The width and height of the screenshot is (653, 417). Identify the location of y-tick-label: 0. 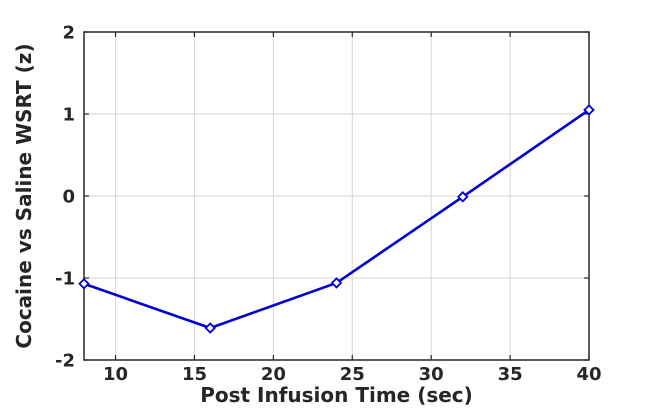
(68, 197).